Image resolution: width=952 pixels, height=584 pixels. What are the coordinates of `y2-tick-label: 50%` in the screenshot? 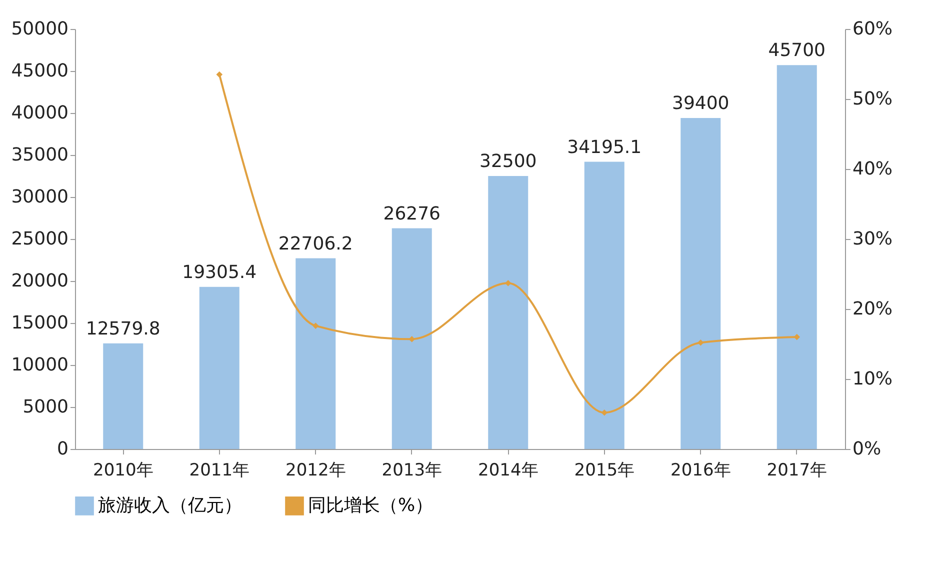 It's located at (872, 99).